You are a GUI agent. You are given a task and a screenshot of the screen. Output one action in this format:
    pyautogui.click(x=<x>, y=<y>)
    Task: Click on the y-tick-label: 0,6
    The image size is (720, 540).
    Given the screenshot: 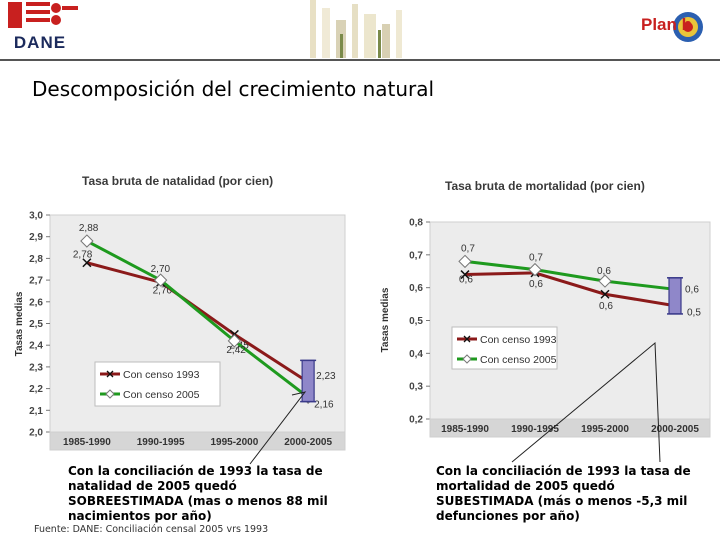 What is the action you would take?
    pyautogui.click(x=416, y=288)
    